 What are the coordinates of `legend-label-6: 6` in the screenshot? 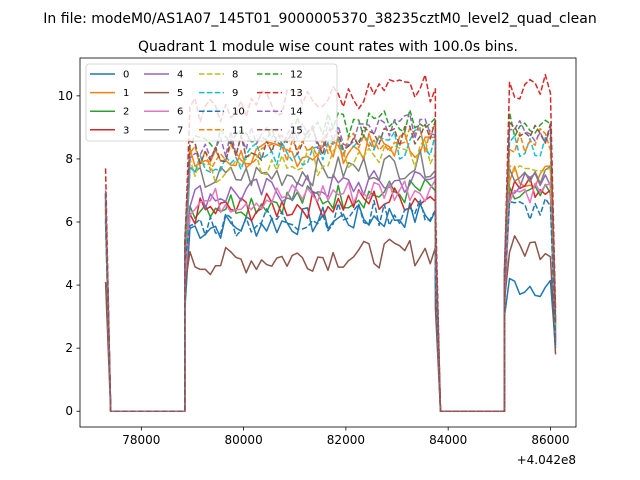 It's located at (180, 112).